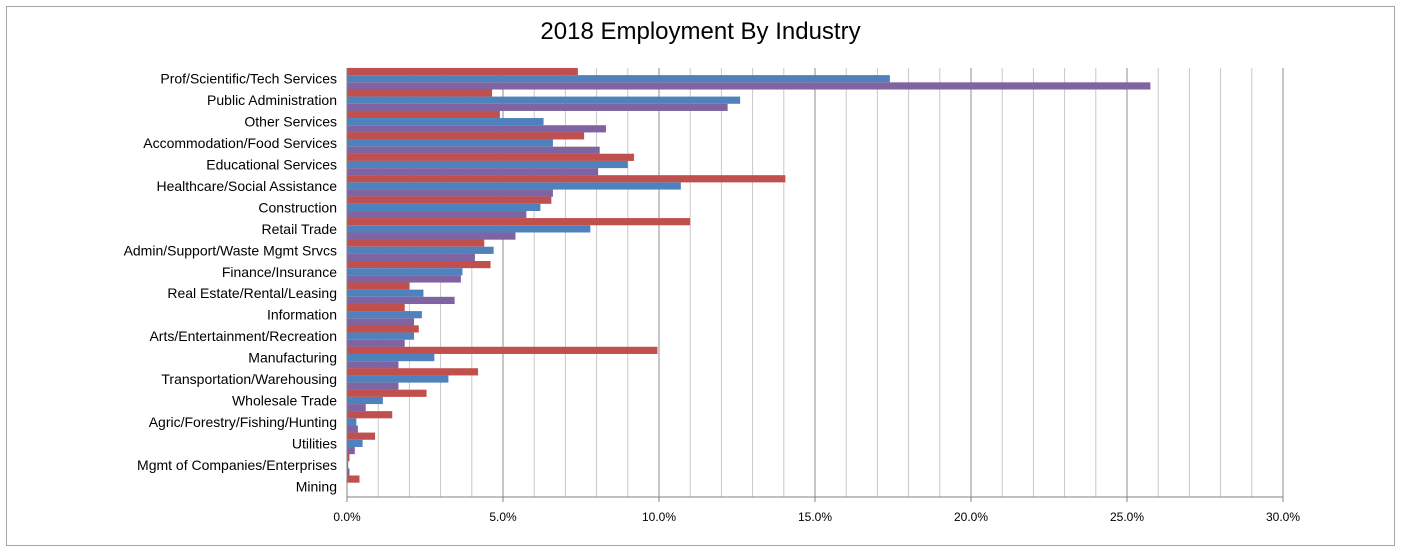 The width and height of the screenshot is (1401, 546). I want to click on category-label: Utilities, so click(314, 443).